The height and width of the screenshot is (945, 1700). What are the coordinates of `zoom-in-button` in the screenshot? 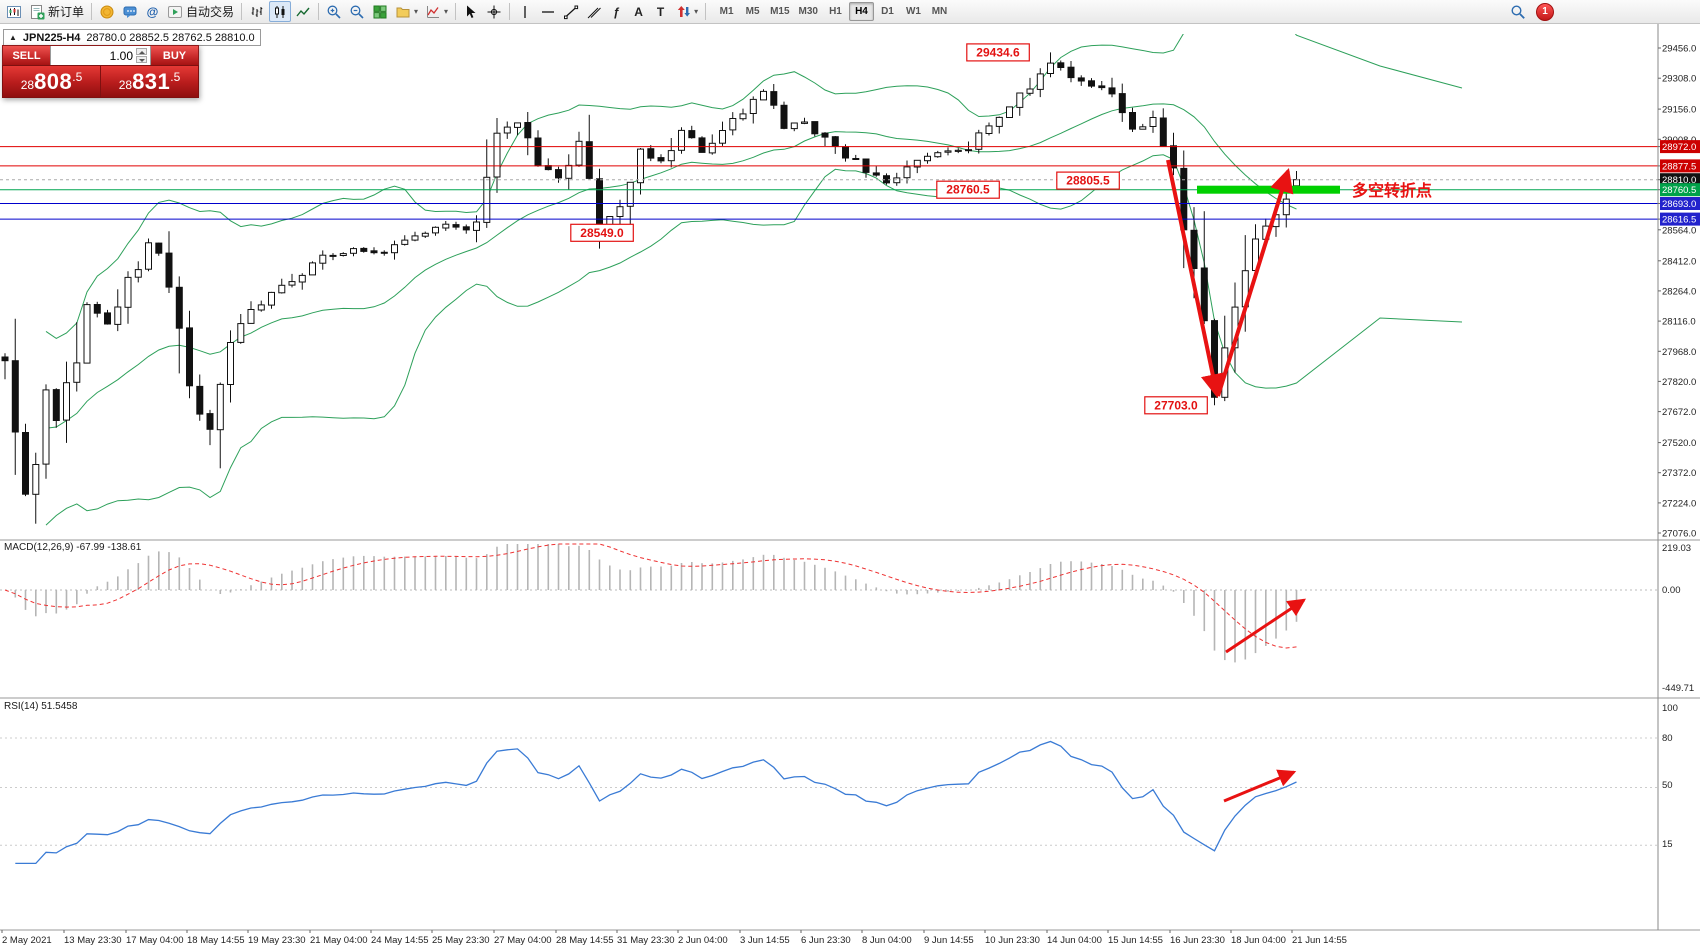 It's located at (334, 11).